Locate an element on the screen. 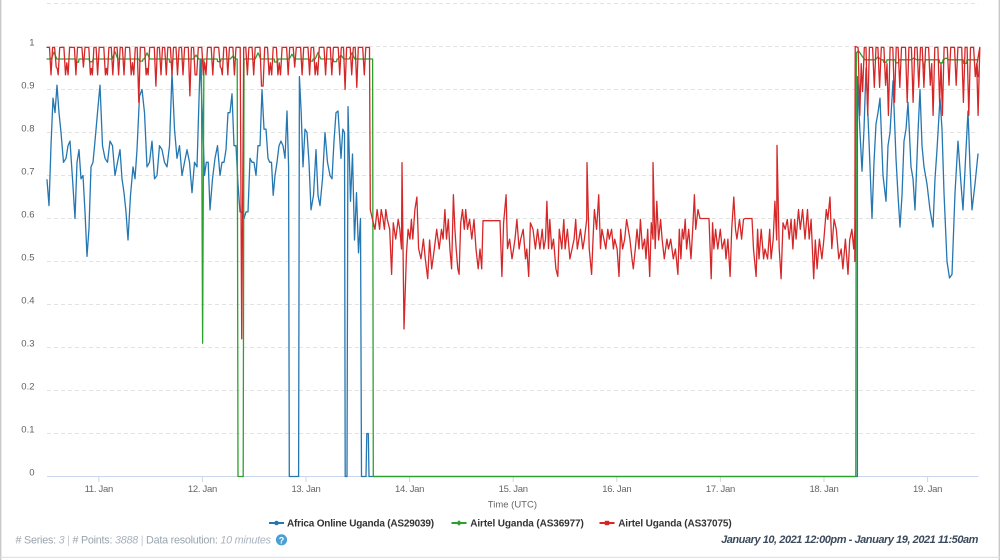 This screenshot has height=560, width=1000. svg-text: 0.6 is located at coordinates (27, 214).